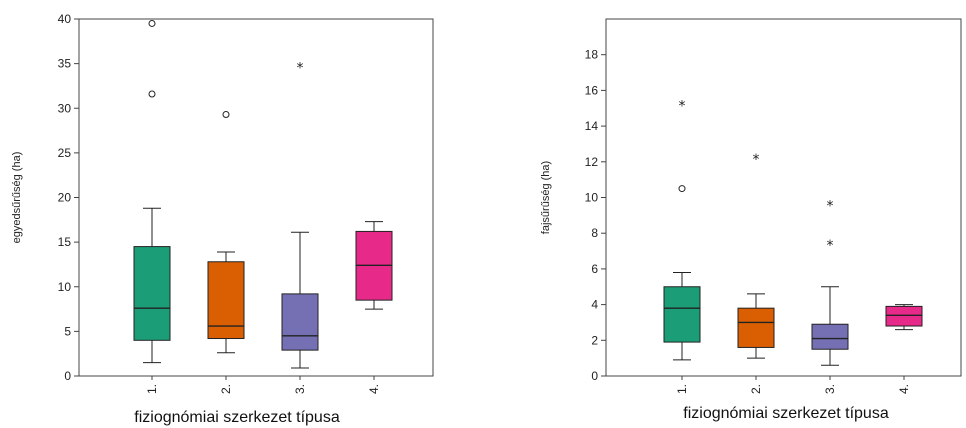 The image size is (966, 428). What do you see at coordinates (756, 255) in the screenshot?
I see `box-group-2: *` at bounding box center [756, 255].